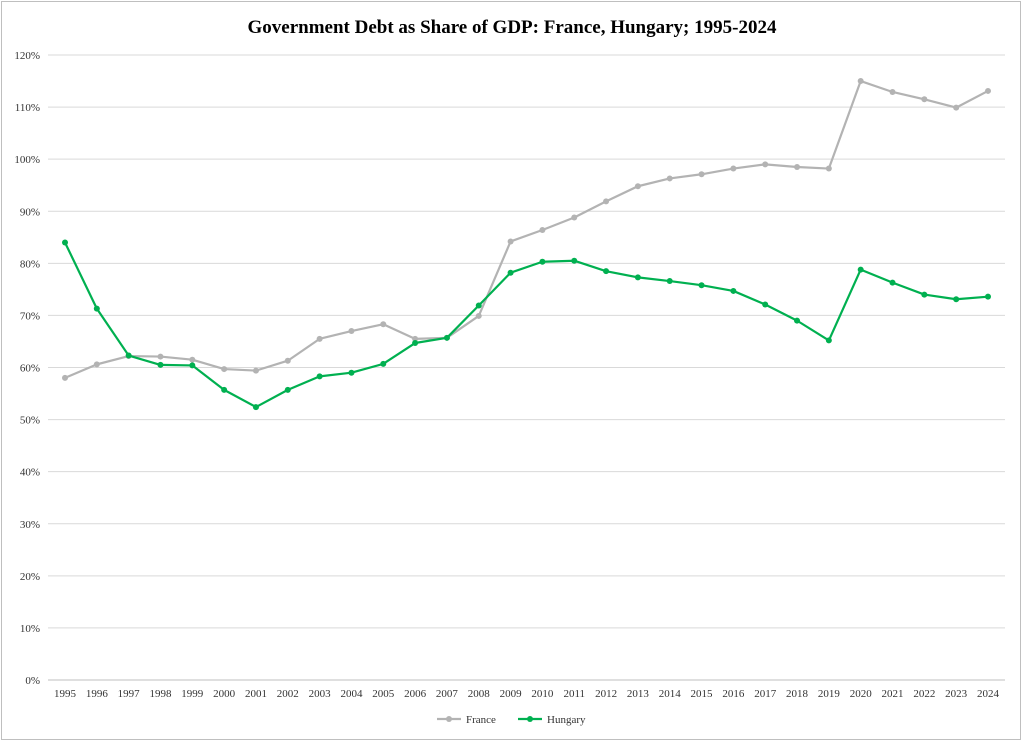  I want to click on x-tick-label: 2023, so click(956, 694).